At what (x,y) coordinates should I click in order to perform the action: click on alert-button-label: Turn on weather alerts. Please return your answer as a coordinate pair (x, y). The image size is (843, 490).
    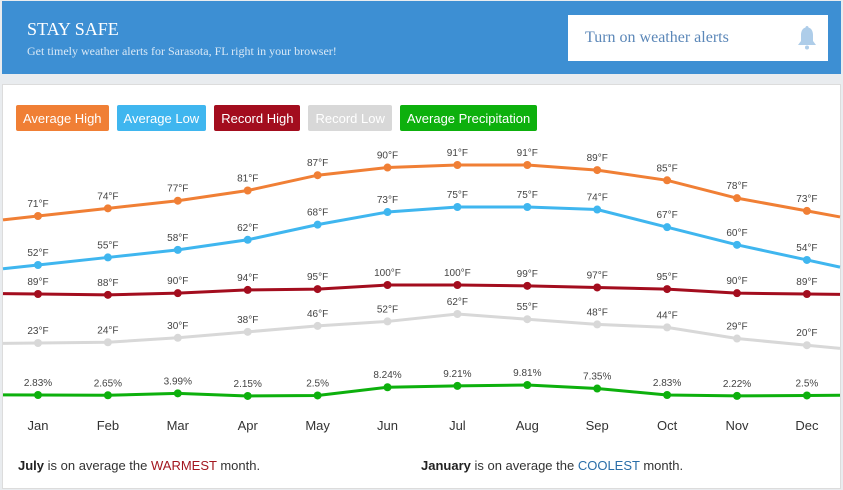
    Looking at the image, I should click on (657, 37).